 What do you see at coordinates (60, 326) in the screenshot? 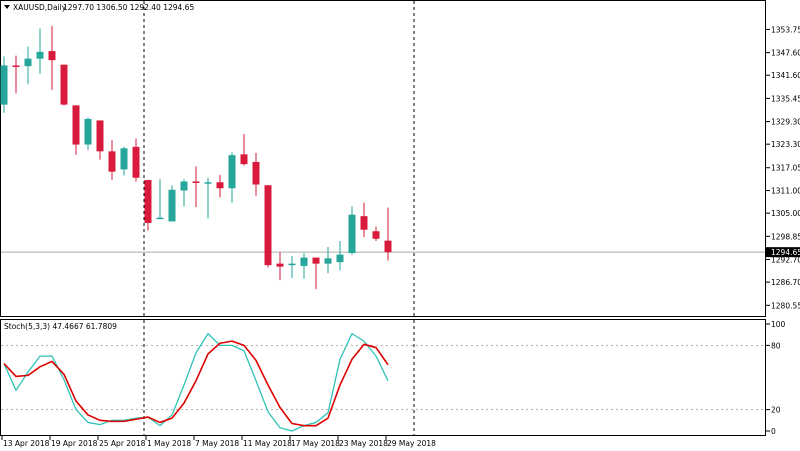
I see `stoch-indicator-label: Stoch(5,3,3) 47.4667 61.7809` at bounding box center [60, 326].